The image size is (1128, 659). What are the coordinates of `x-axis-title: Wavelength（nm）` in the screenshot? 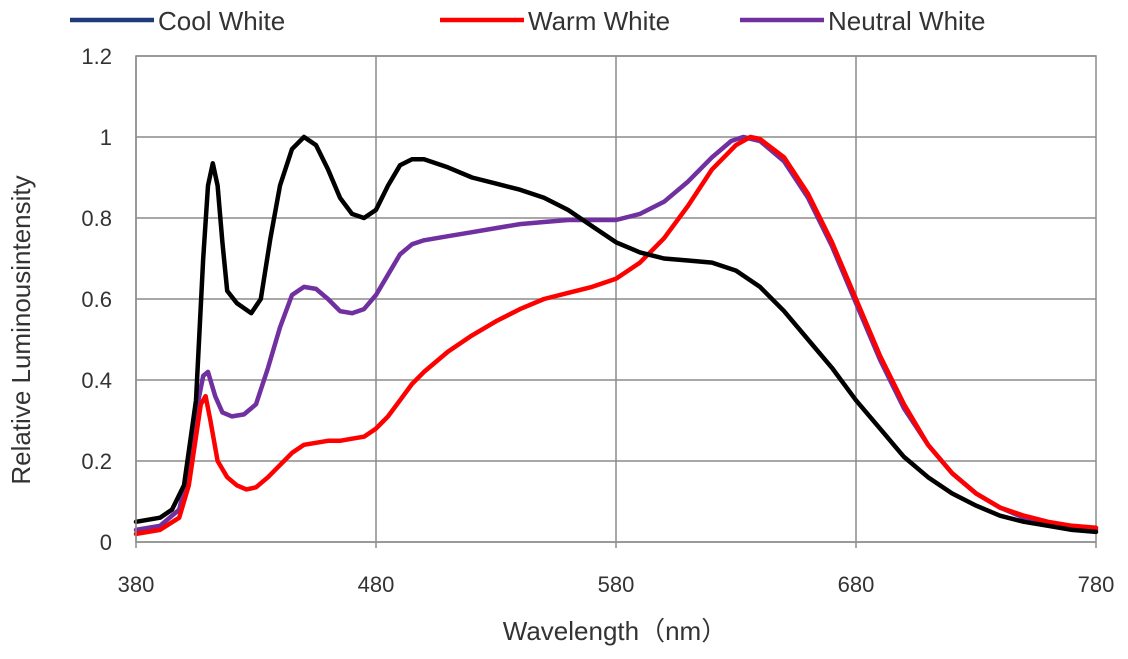 It's located at (615, 631).